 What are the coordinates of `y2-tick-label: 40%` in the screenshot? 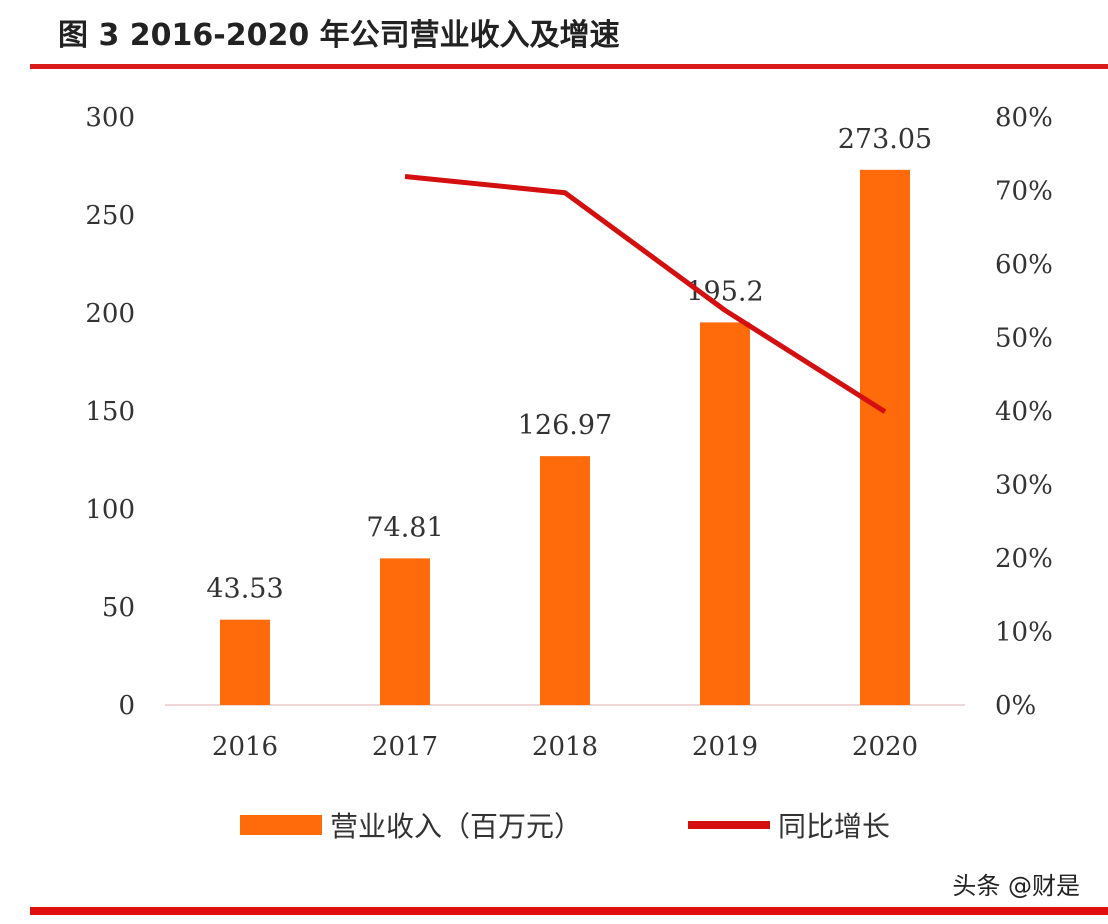 It's located at (1024, 412).